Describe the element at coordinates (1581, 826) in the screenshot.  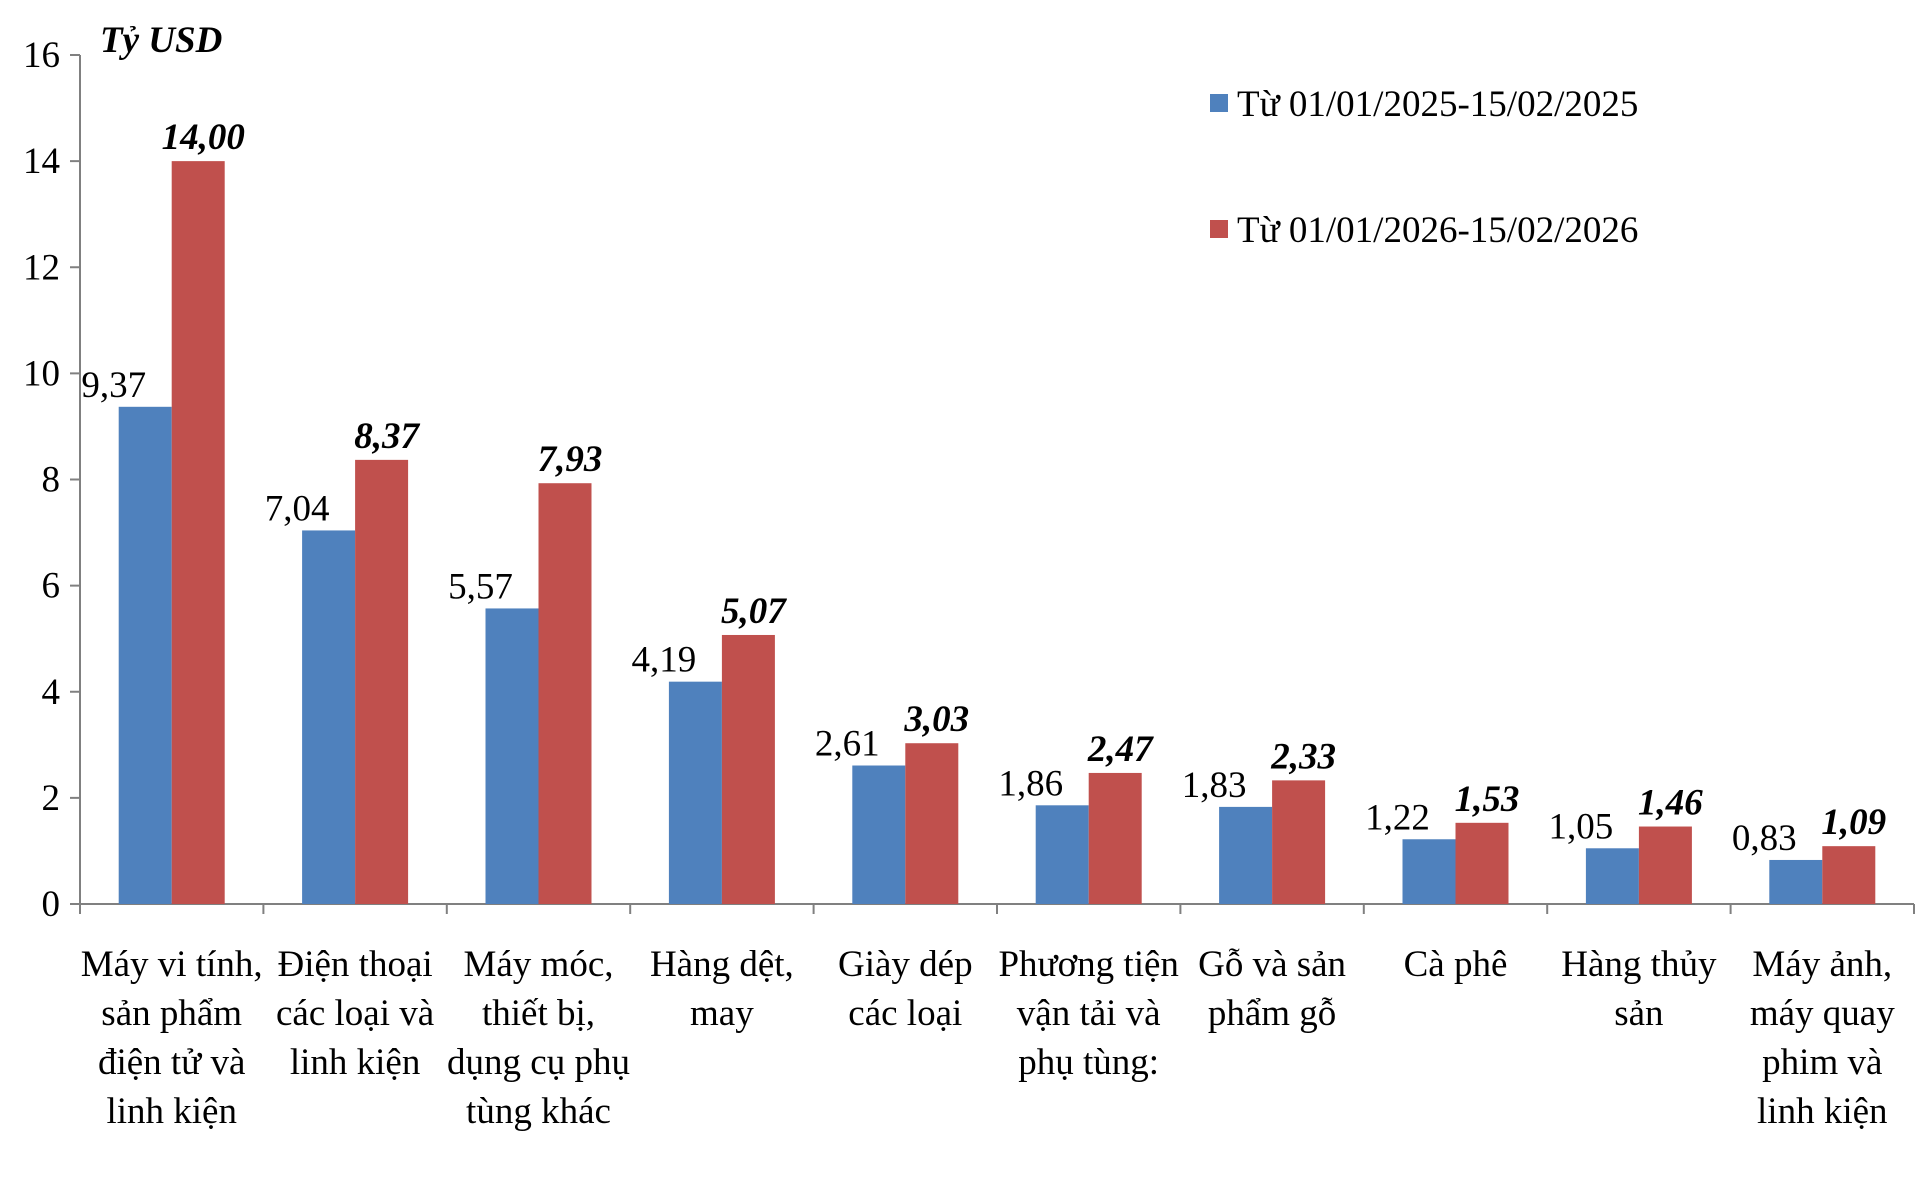
I see `value-label: 1,05` at that location.